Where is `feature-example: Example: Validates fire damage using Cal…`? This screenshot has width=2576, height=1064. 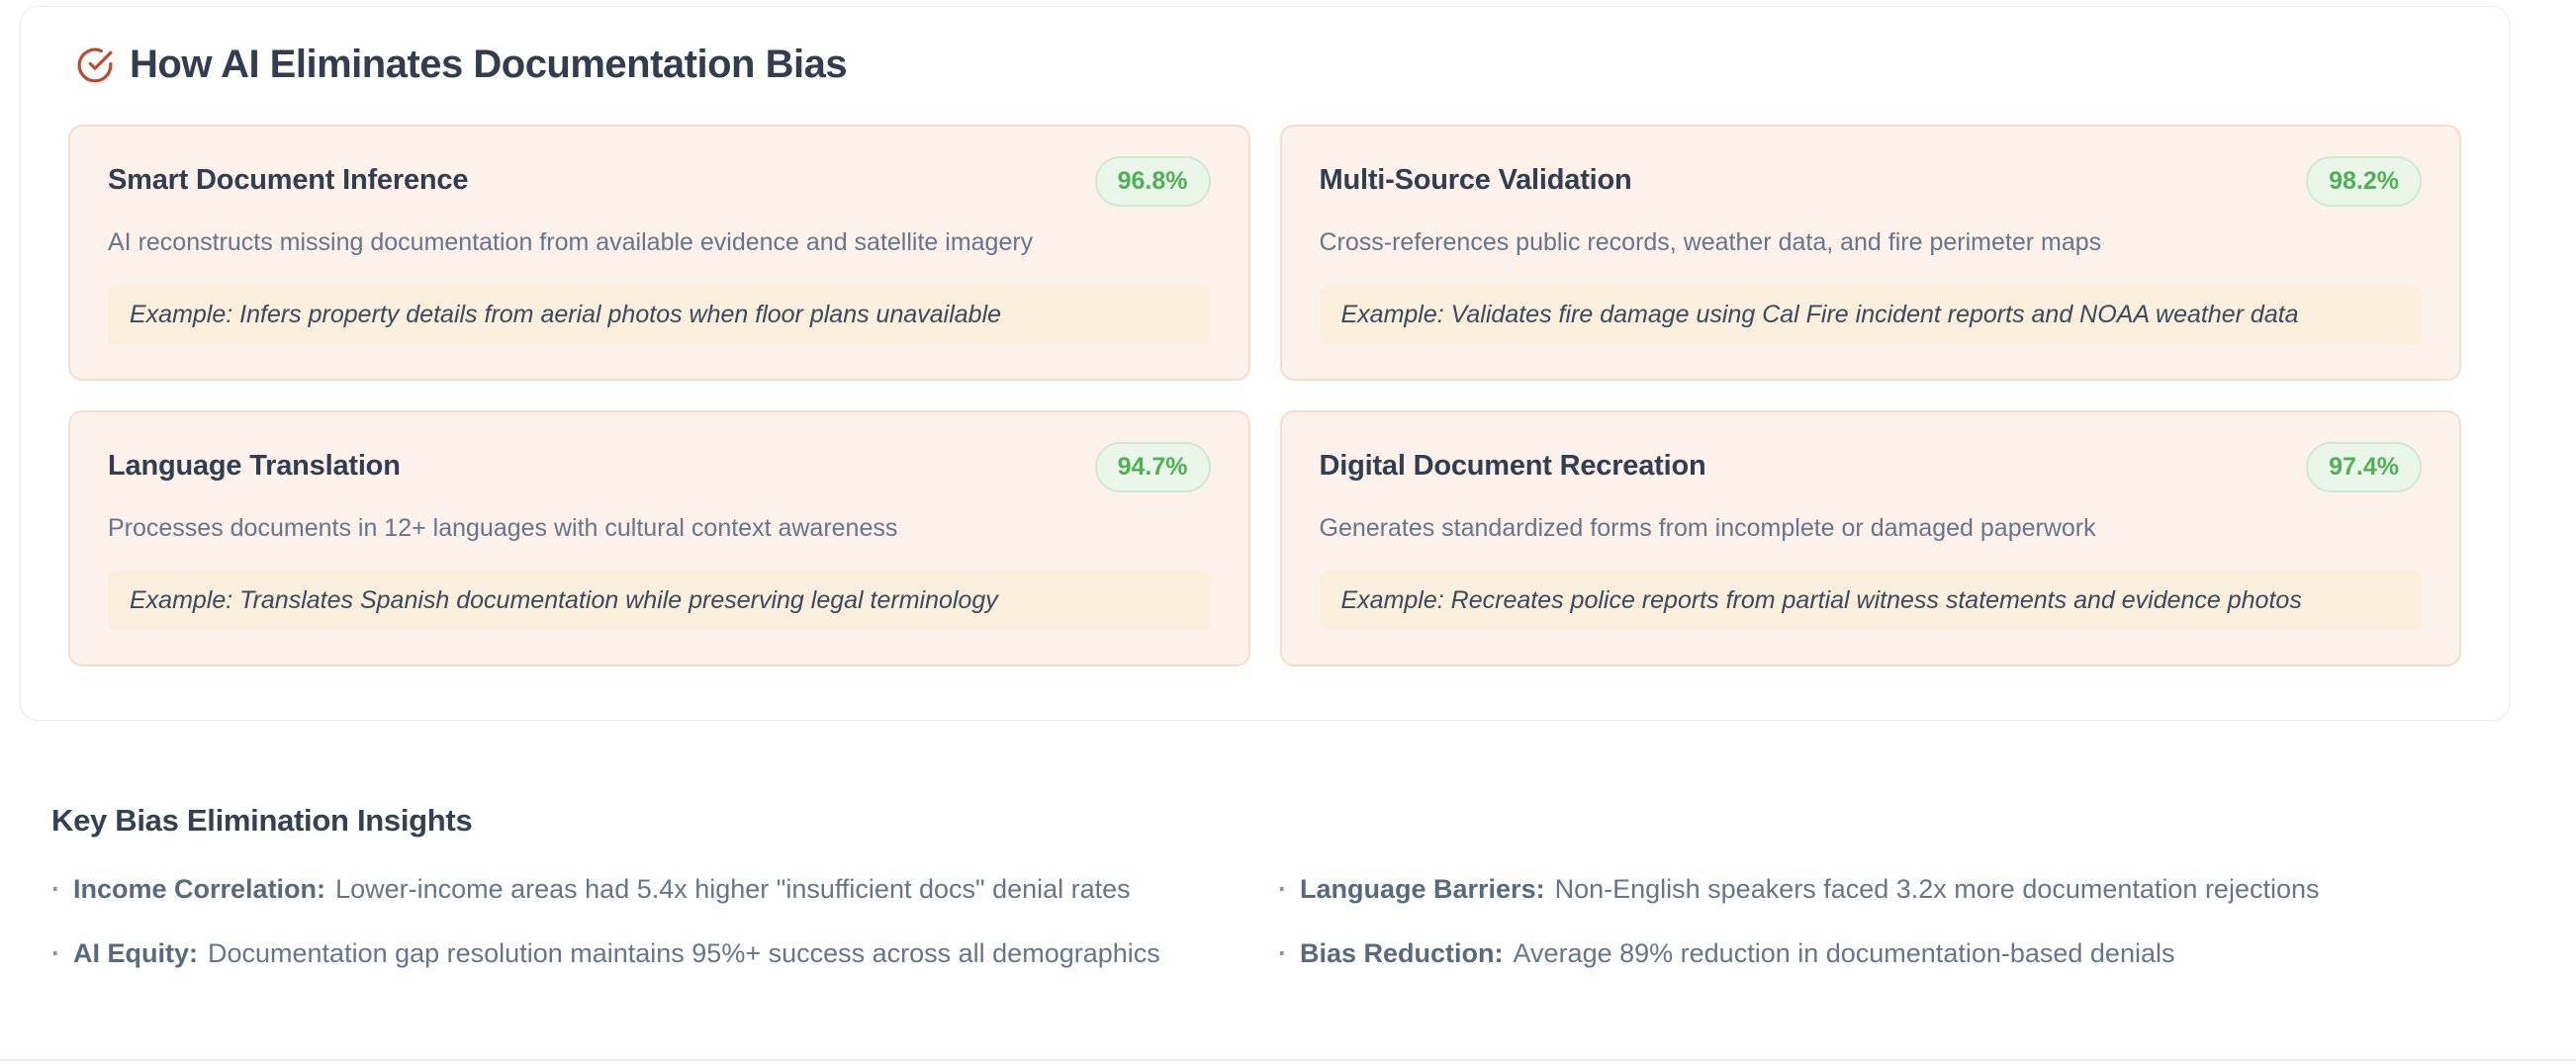 feature-example: Example: Validates fire damage using Cal… is located at coordinates (1870, 315).